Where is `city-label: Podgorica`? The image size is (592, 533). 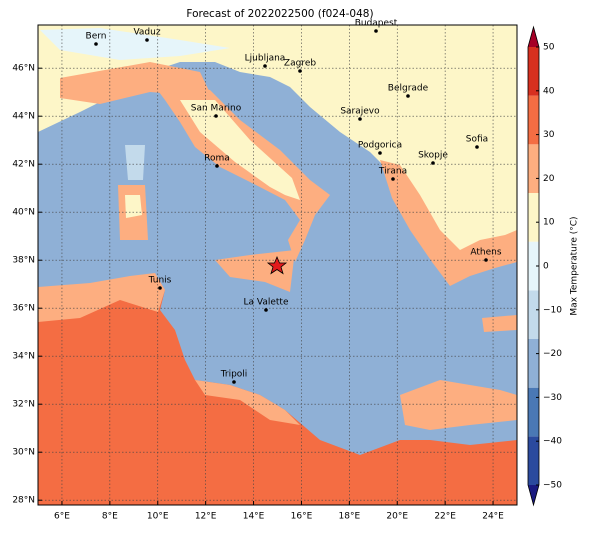
city-label: Podgorica is located at coordinates (380, 146).